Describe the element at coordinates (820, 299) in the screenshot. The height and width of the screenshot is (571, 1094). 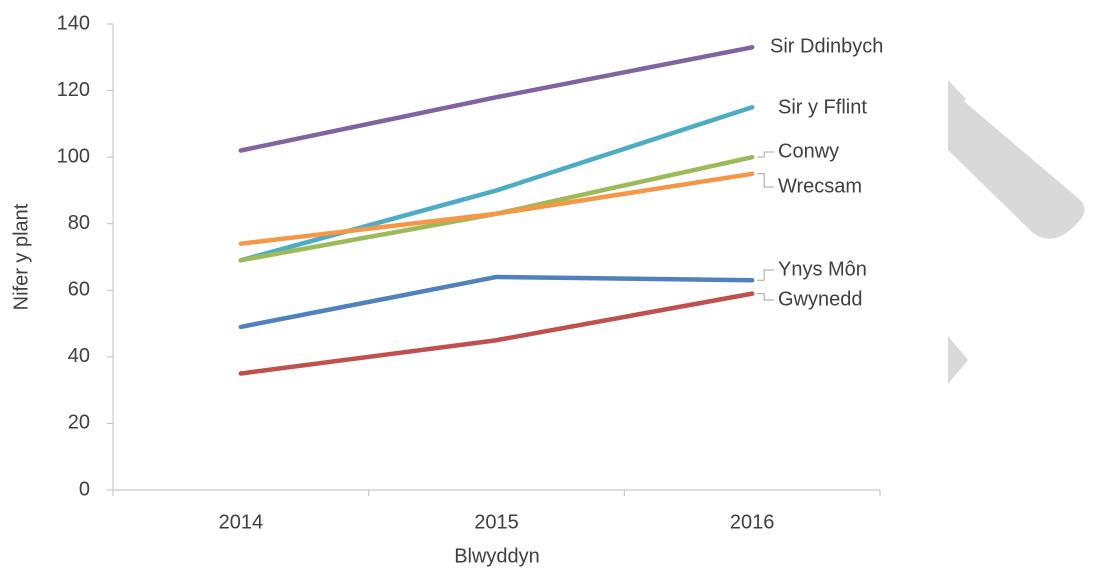
I see `series-label: Gwynedd` at that location.